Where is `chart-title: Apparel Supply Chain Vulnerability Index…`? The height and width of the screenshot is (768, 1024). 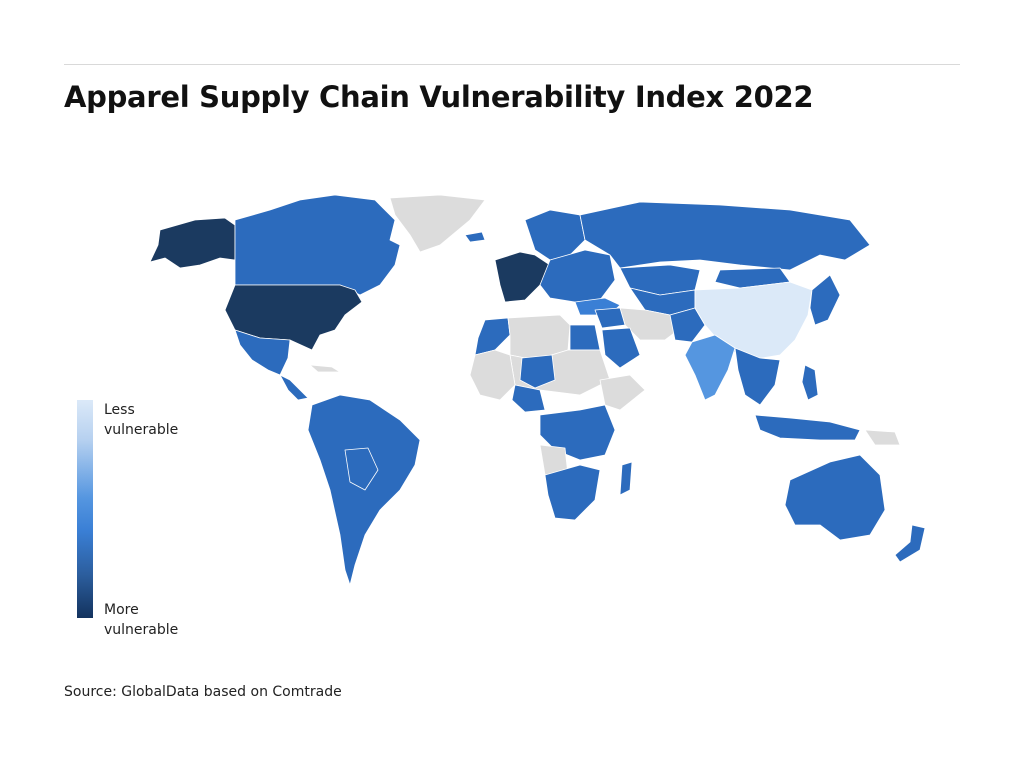 chart-title: Apparel Supply Chain Vulnerability Index… is located at coordinates (439, 97).